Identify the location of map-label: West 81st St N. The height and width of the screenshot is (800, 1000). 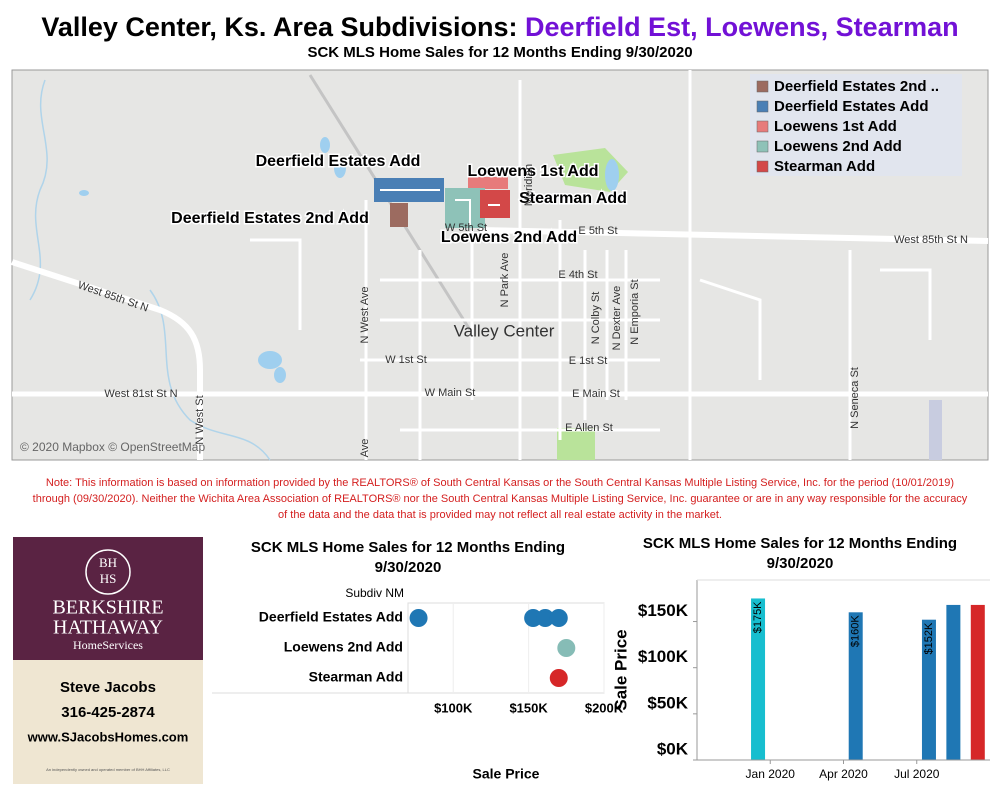
(140, 394).